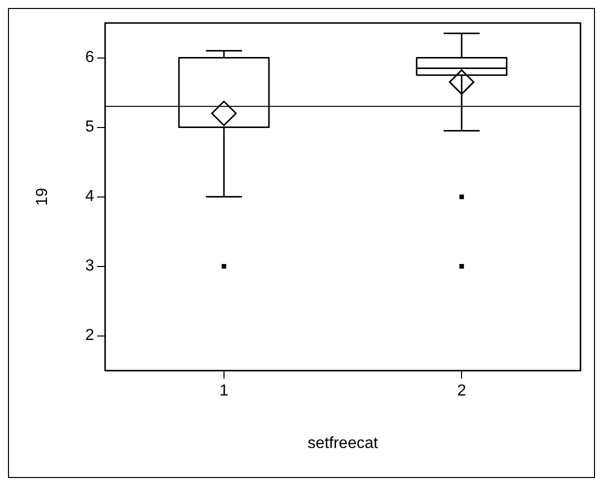 The image size is (605, 488). Describe the element at coordinates (343, 443) in the screenshot. I see `x-axis-title: setfreecat` at that location.